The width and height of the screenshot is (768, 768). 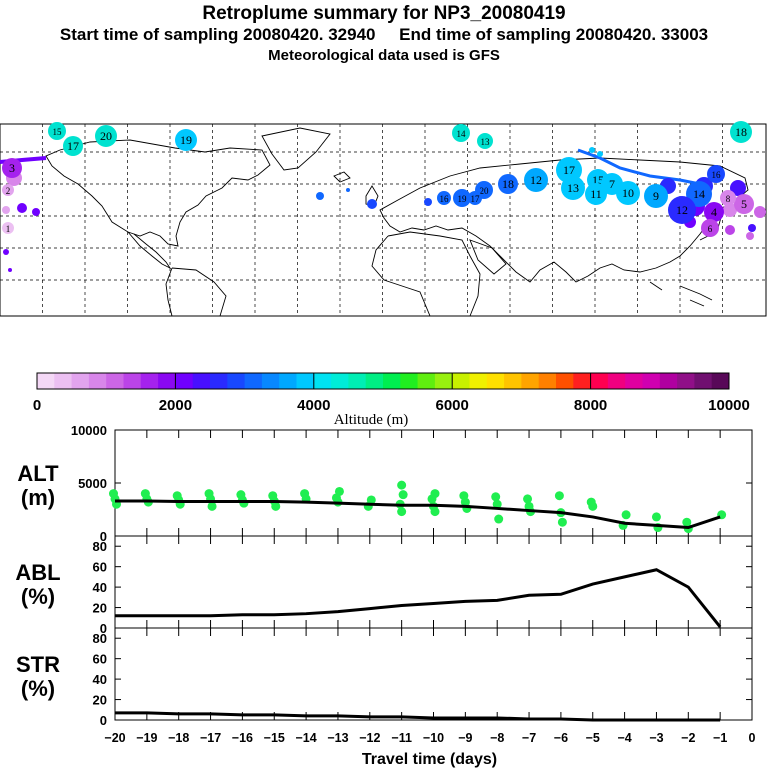 I want to click on x-tick-label: −5, so click(x=593, y=738).